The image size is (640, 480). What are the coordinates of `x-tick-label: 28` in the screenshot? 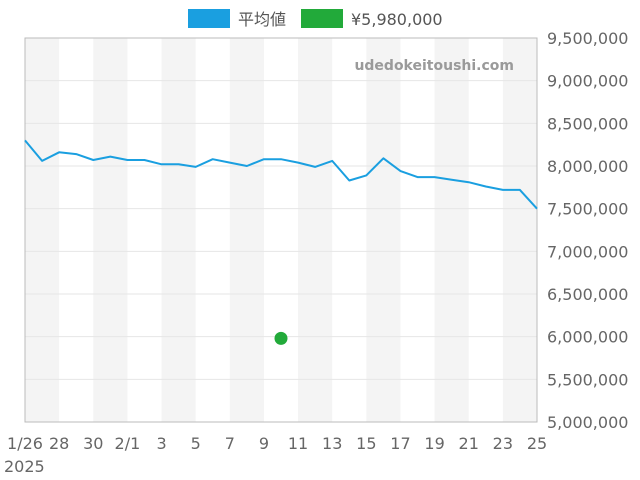 It's located at (59, 443).